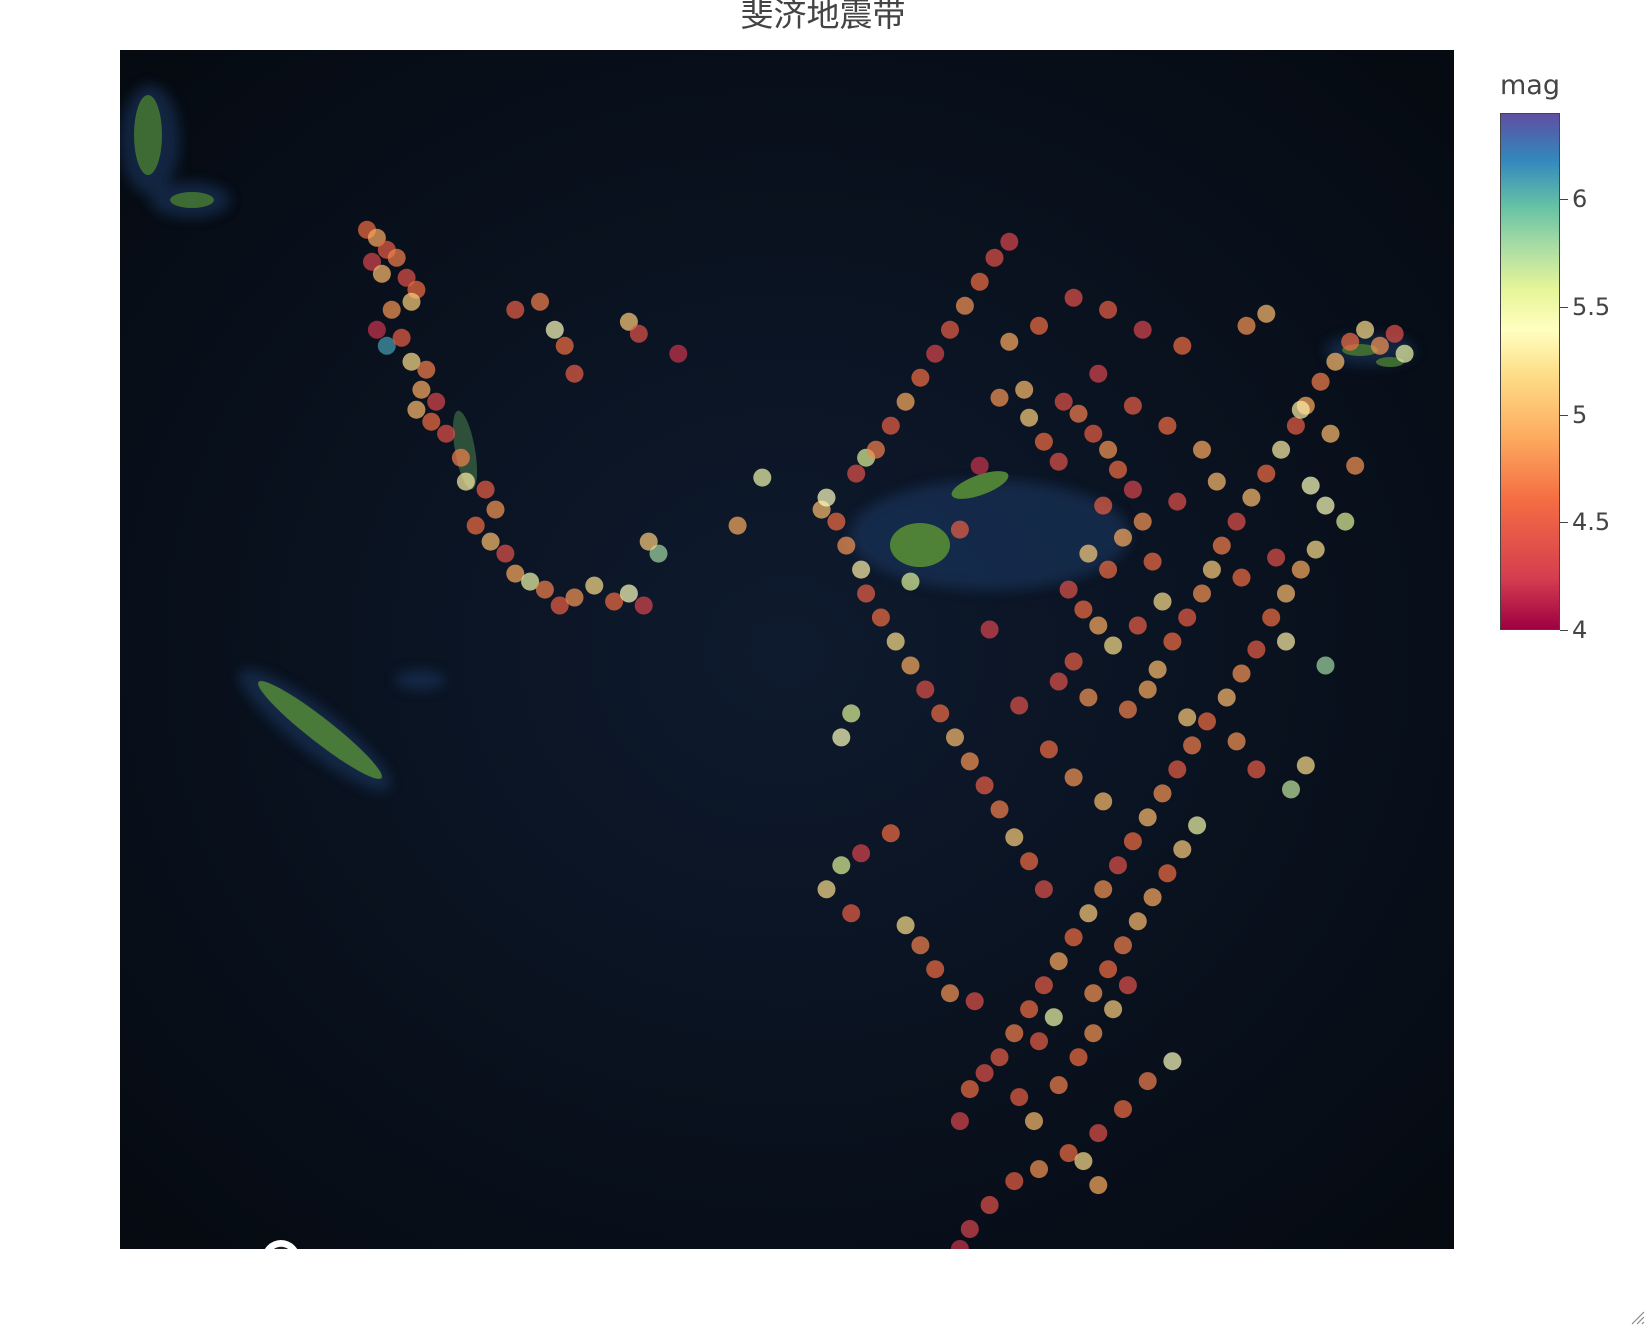  Describe the element at coordinates (281, 1244) in the screenshot. I see `map-logo-icon` at that location.